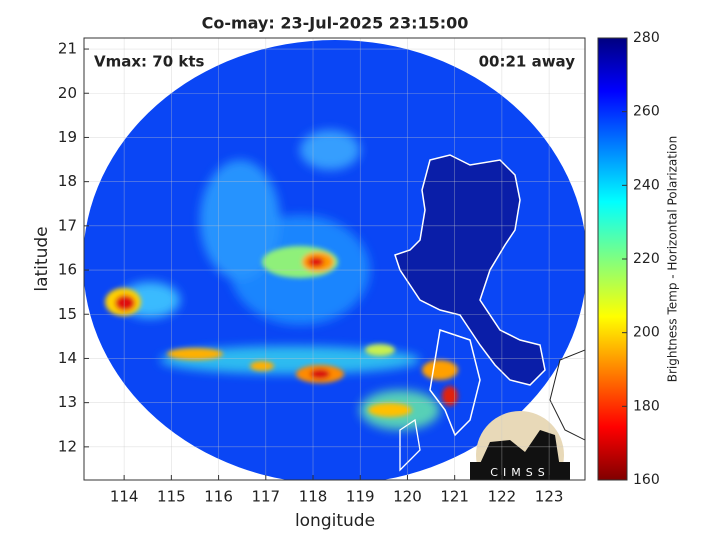 This screenshot has height=544, width=720. I want to click on x-tick-label: 123, so click(549, 497).